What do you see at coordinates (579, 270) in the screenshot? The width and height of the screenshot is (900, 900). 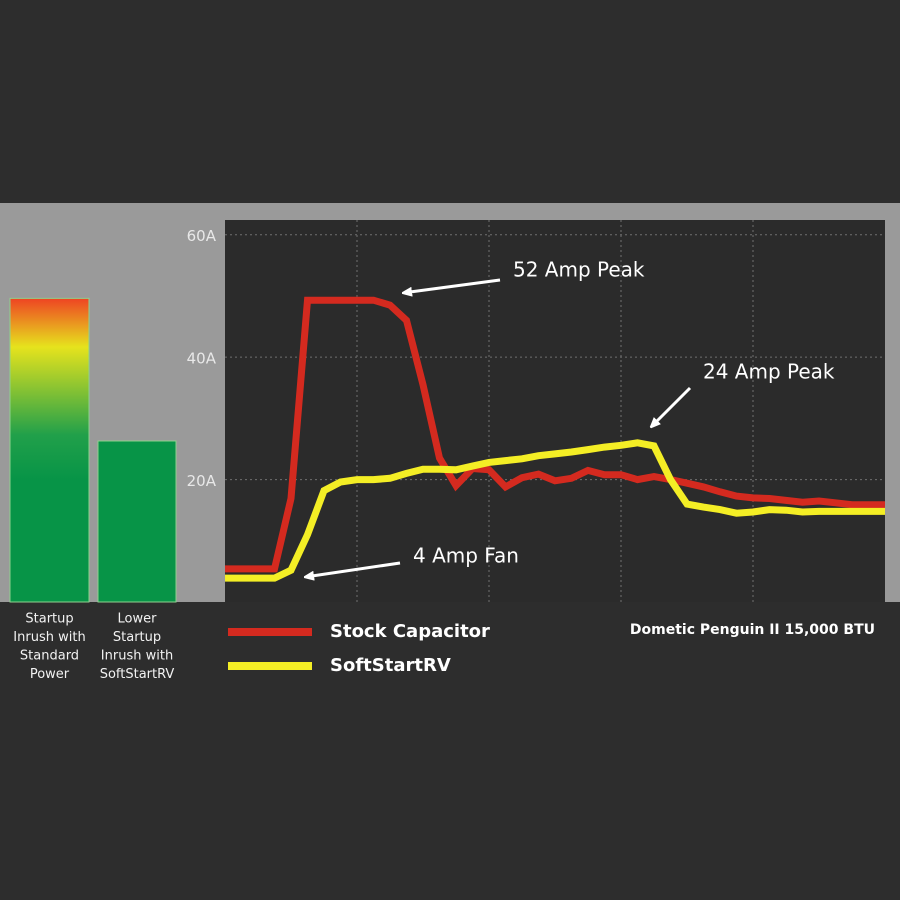 I see `annotation: 52 Amp Peak` at bounding box center [579, 270].